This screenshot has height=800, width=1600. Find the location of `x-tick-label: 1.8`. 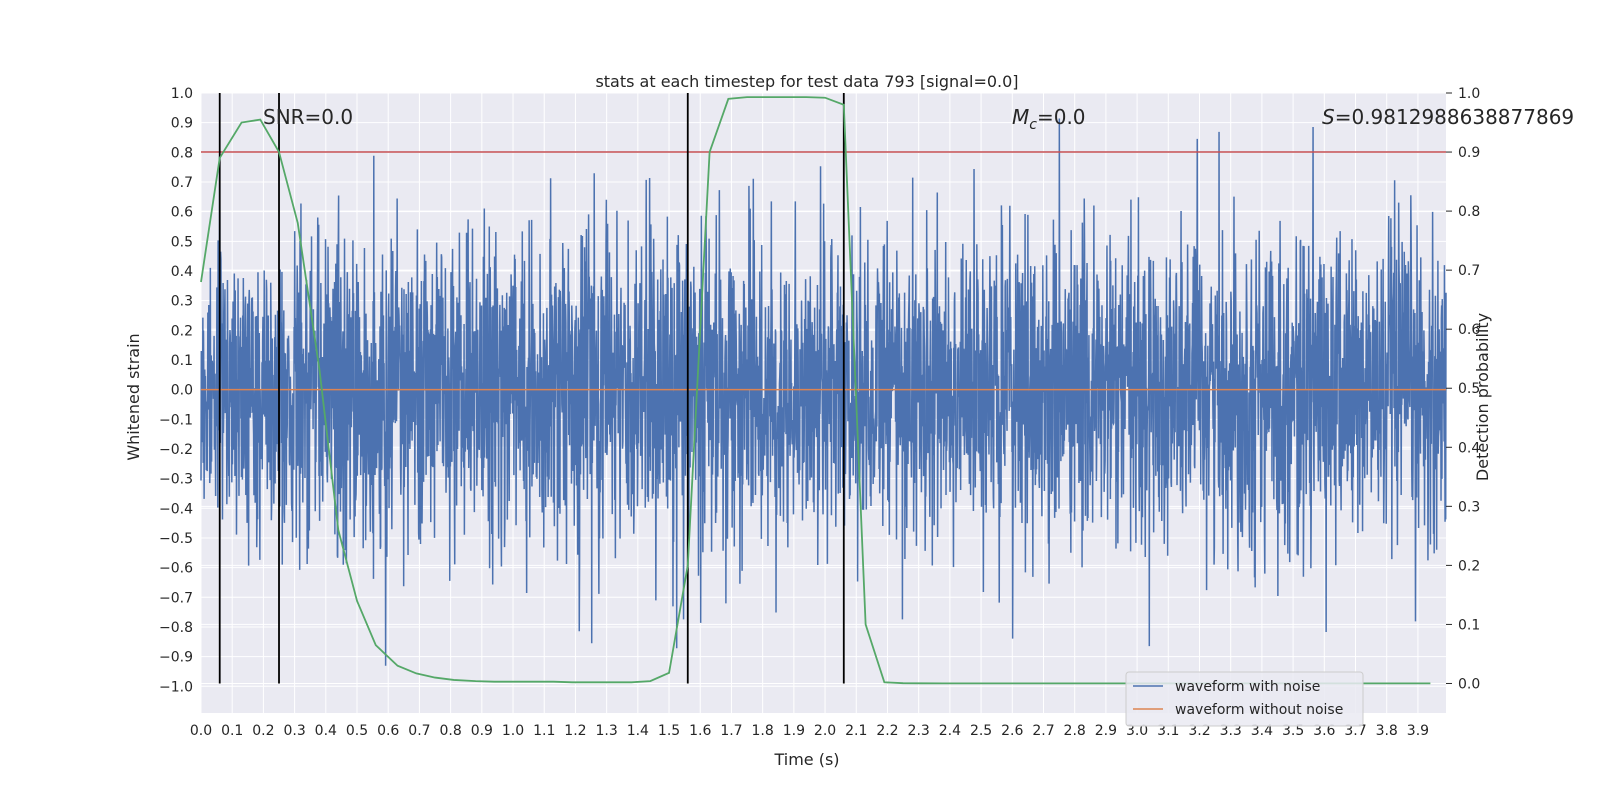

x-tick-label: 1.8 is located at coordinates (763, 731).